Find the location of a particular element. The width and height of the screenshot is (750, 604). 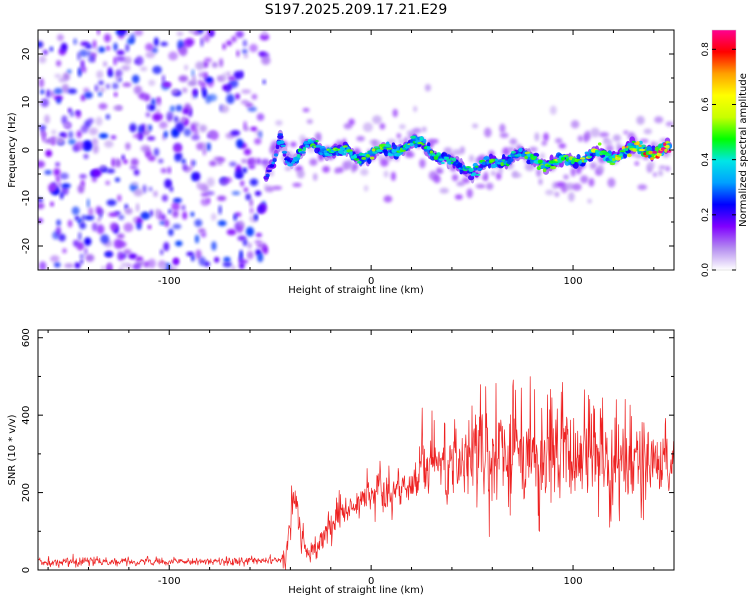

x-tick-label: 100 is located at coordinates (573, 581).